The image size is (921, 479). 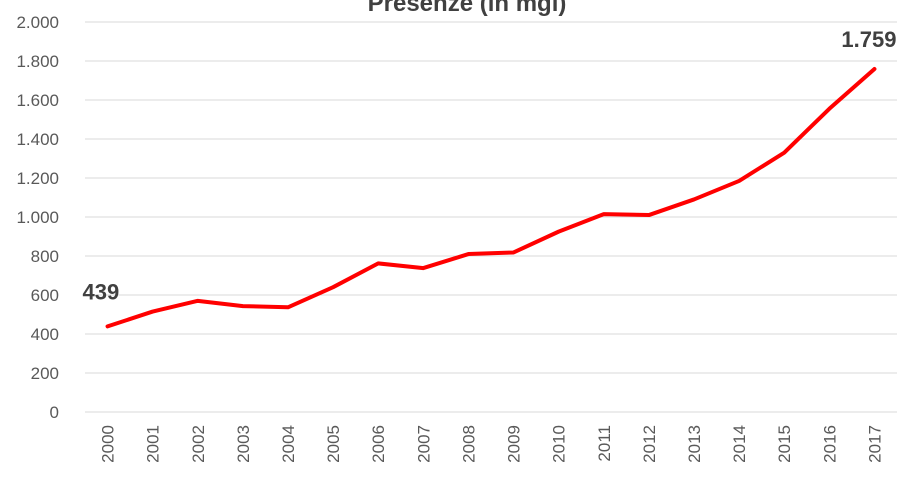 I want to click on x-tick-label: 2001, so click(x=153, y=444).